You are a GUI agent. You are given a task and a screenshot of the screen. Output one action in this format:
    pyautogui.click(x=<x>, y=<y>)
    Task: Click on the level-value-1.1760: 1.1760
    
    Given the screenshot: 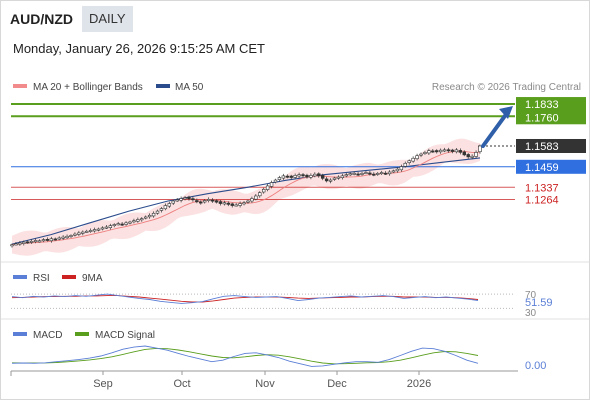 What is the action you would take?
    pyautogui.click(x=542, y=118)
    